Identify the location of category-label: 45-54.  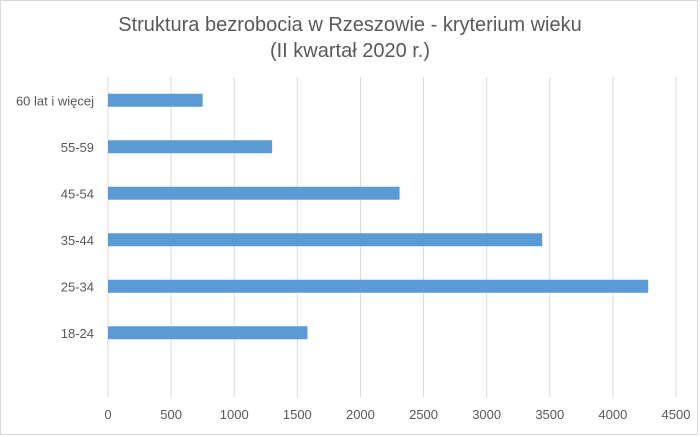
(77, 193).